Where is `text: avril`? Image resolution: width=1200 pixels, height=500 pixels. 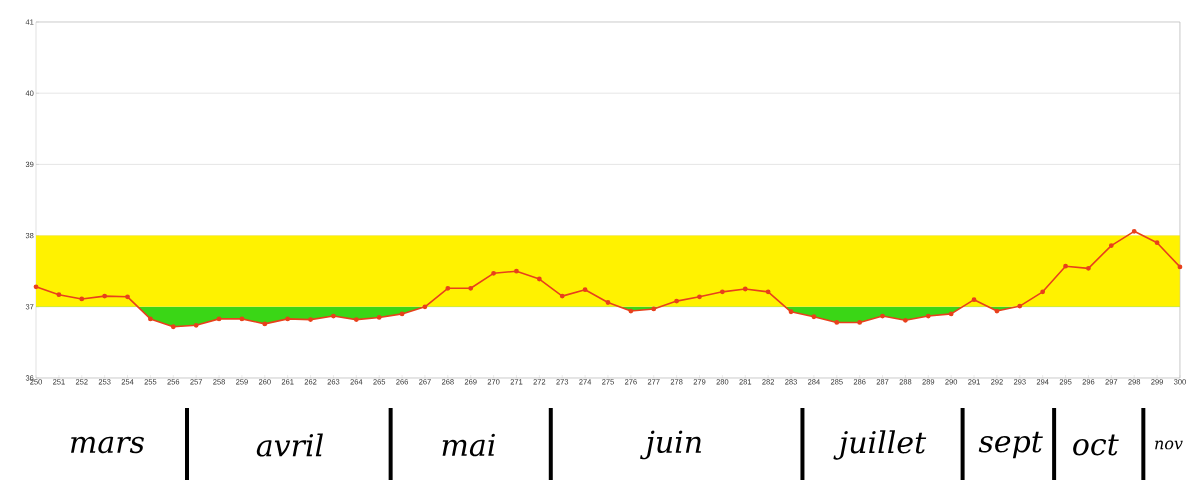 text: avril is located at coordinates (289, 445).